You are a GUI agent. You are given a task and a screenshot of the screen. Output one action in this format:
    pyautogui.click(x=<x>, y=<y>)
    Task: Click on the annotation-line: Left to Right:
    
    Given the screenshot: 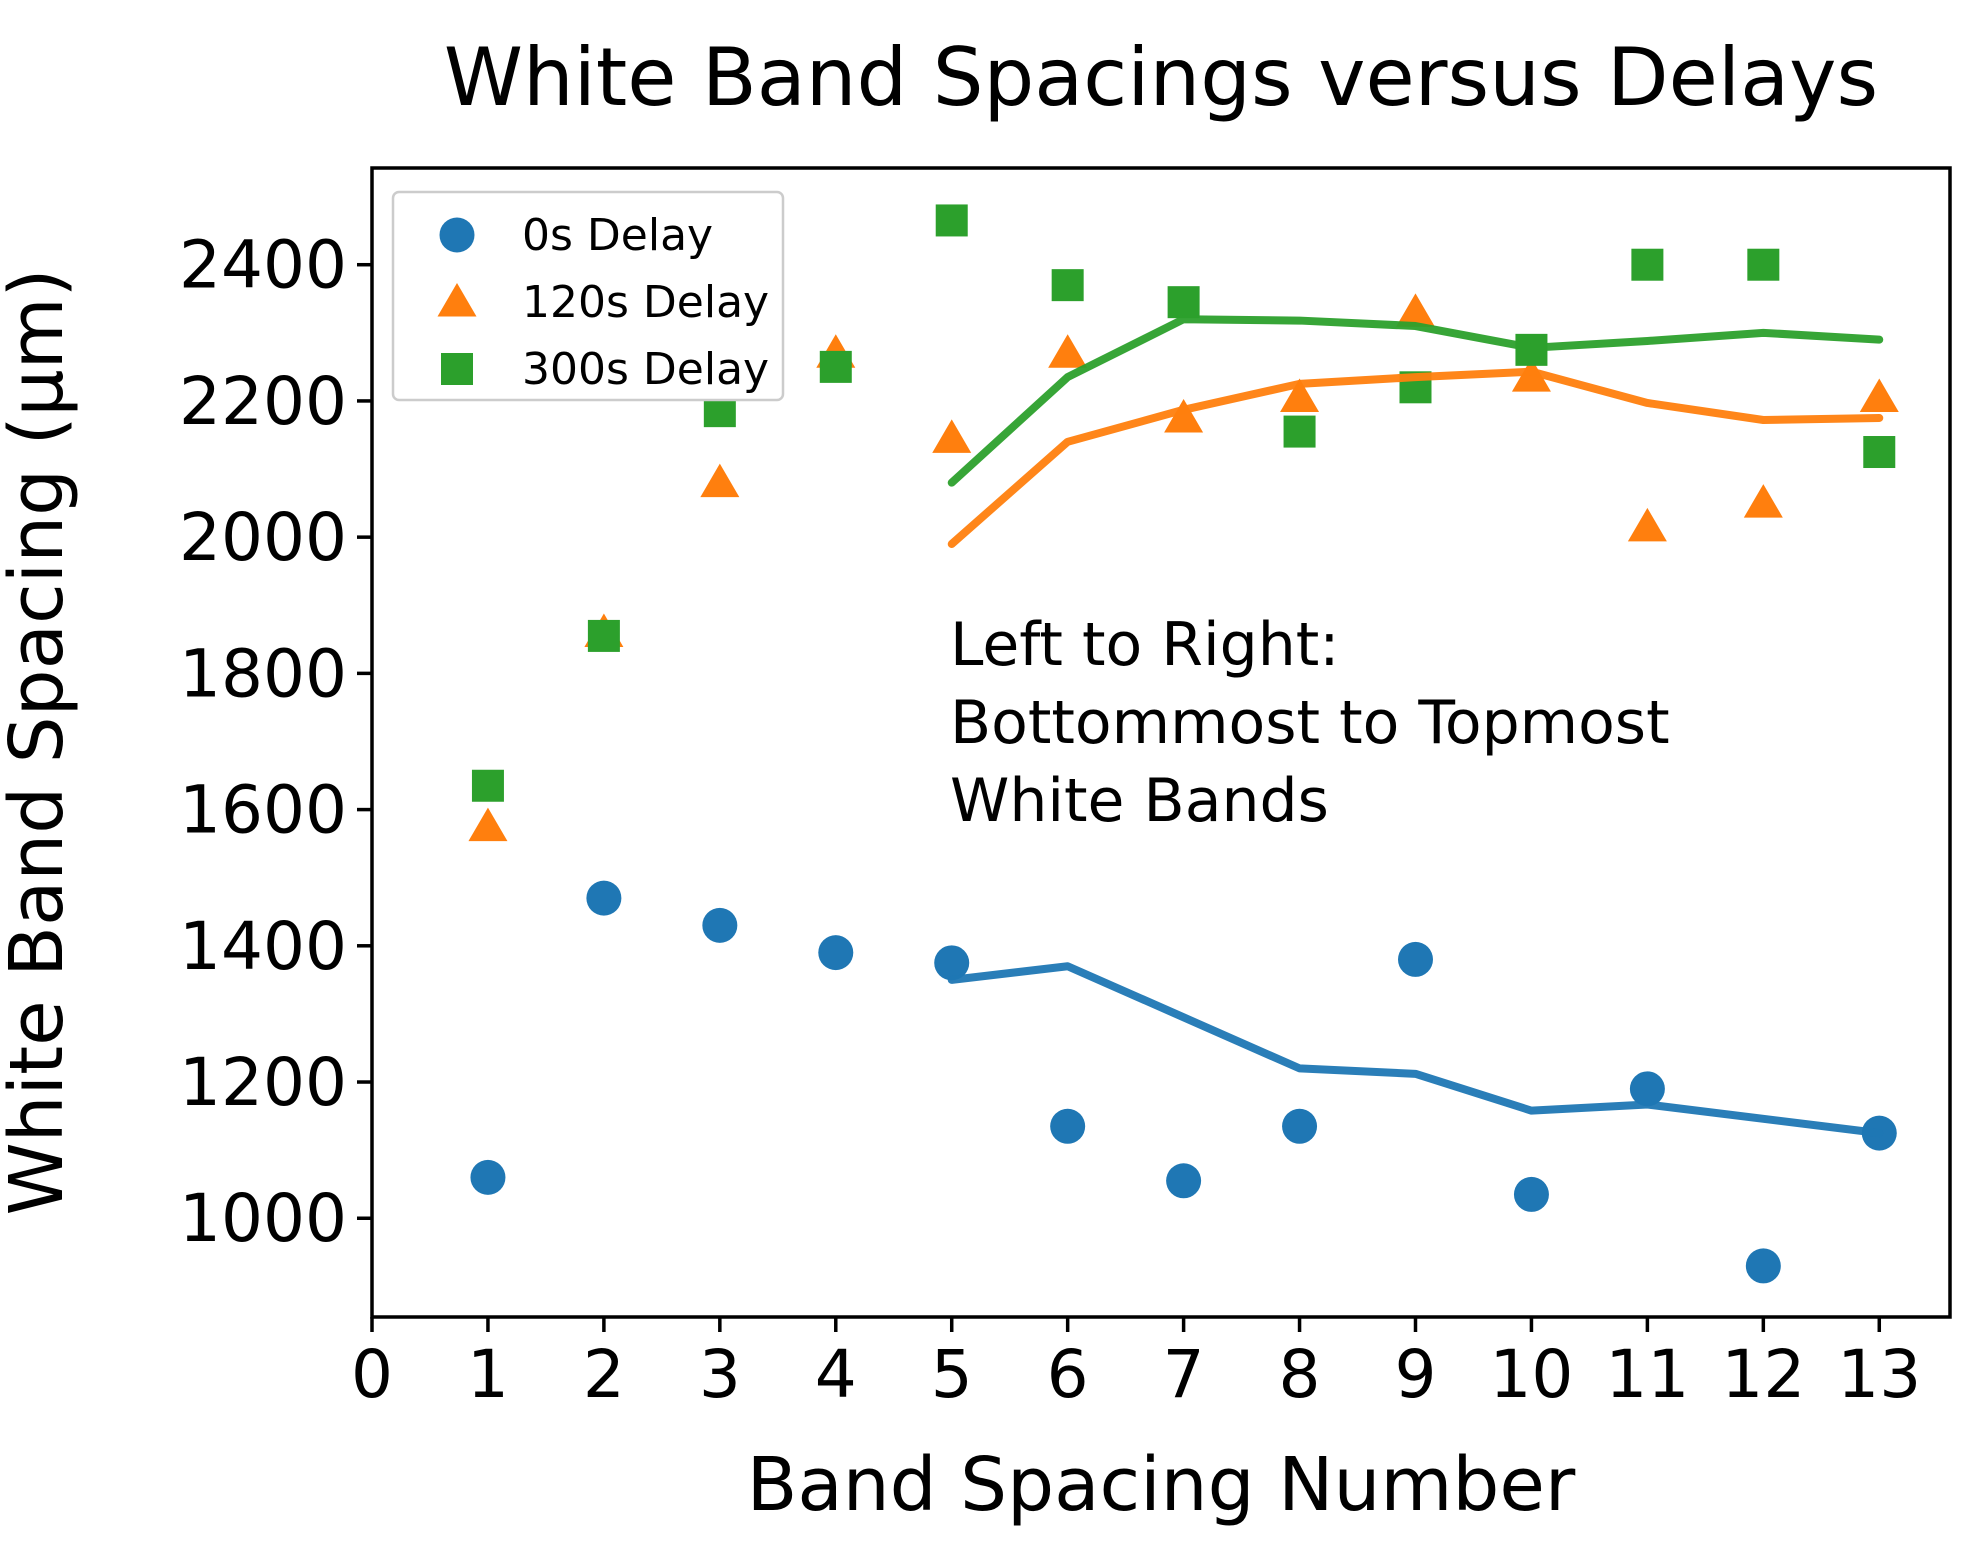 What is the action you would take?
    pyautogui.click(x=1144, y=645)
    